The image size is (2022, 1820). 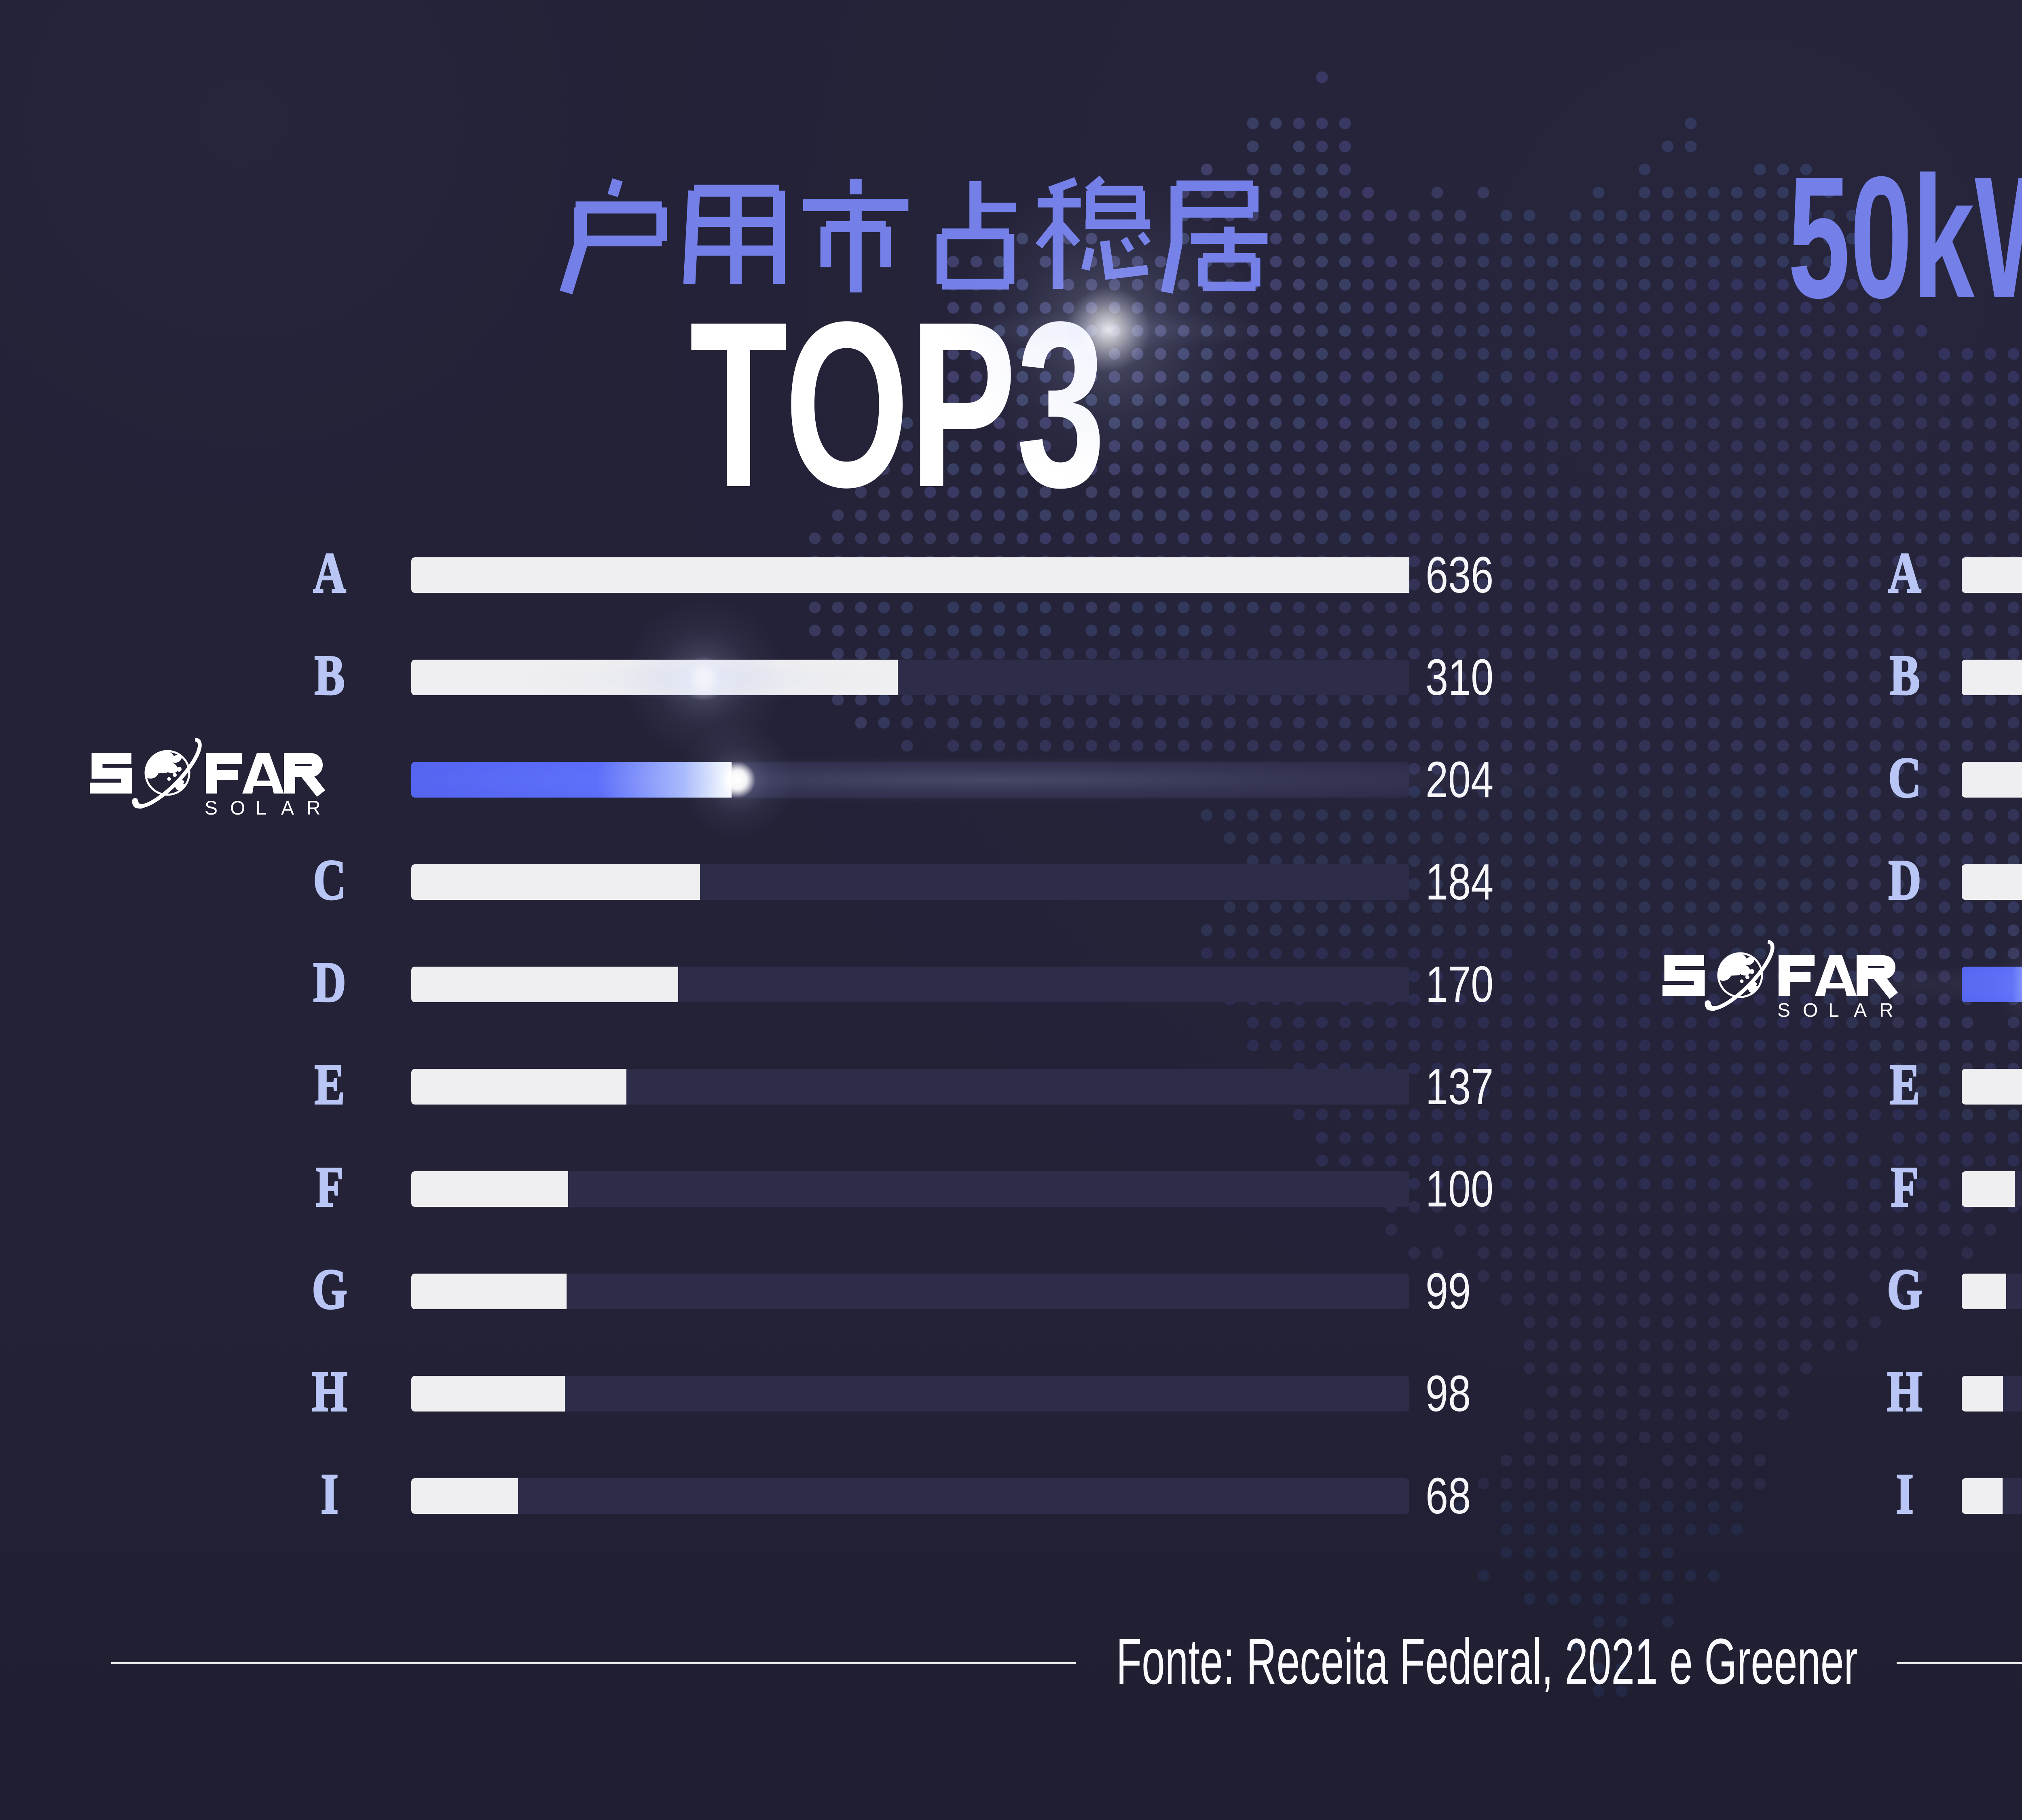 What do you see at coordinates (1459, 1189) in the screenshot?
I see `svg-text: 100` at bounding box center [1459, 1189].